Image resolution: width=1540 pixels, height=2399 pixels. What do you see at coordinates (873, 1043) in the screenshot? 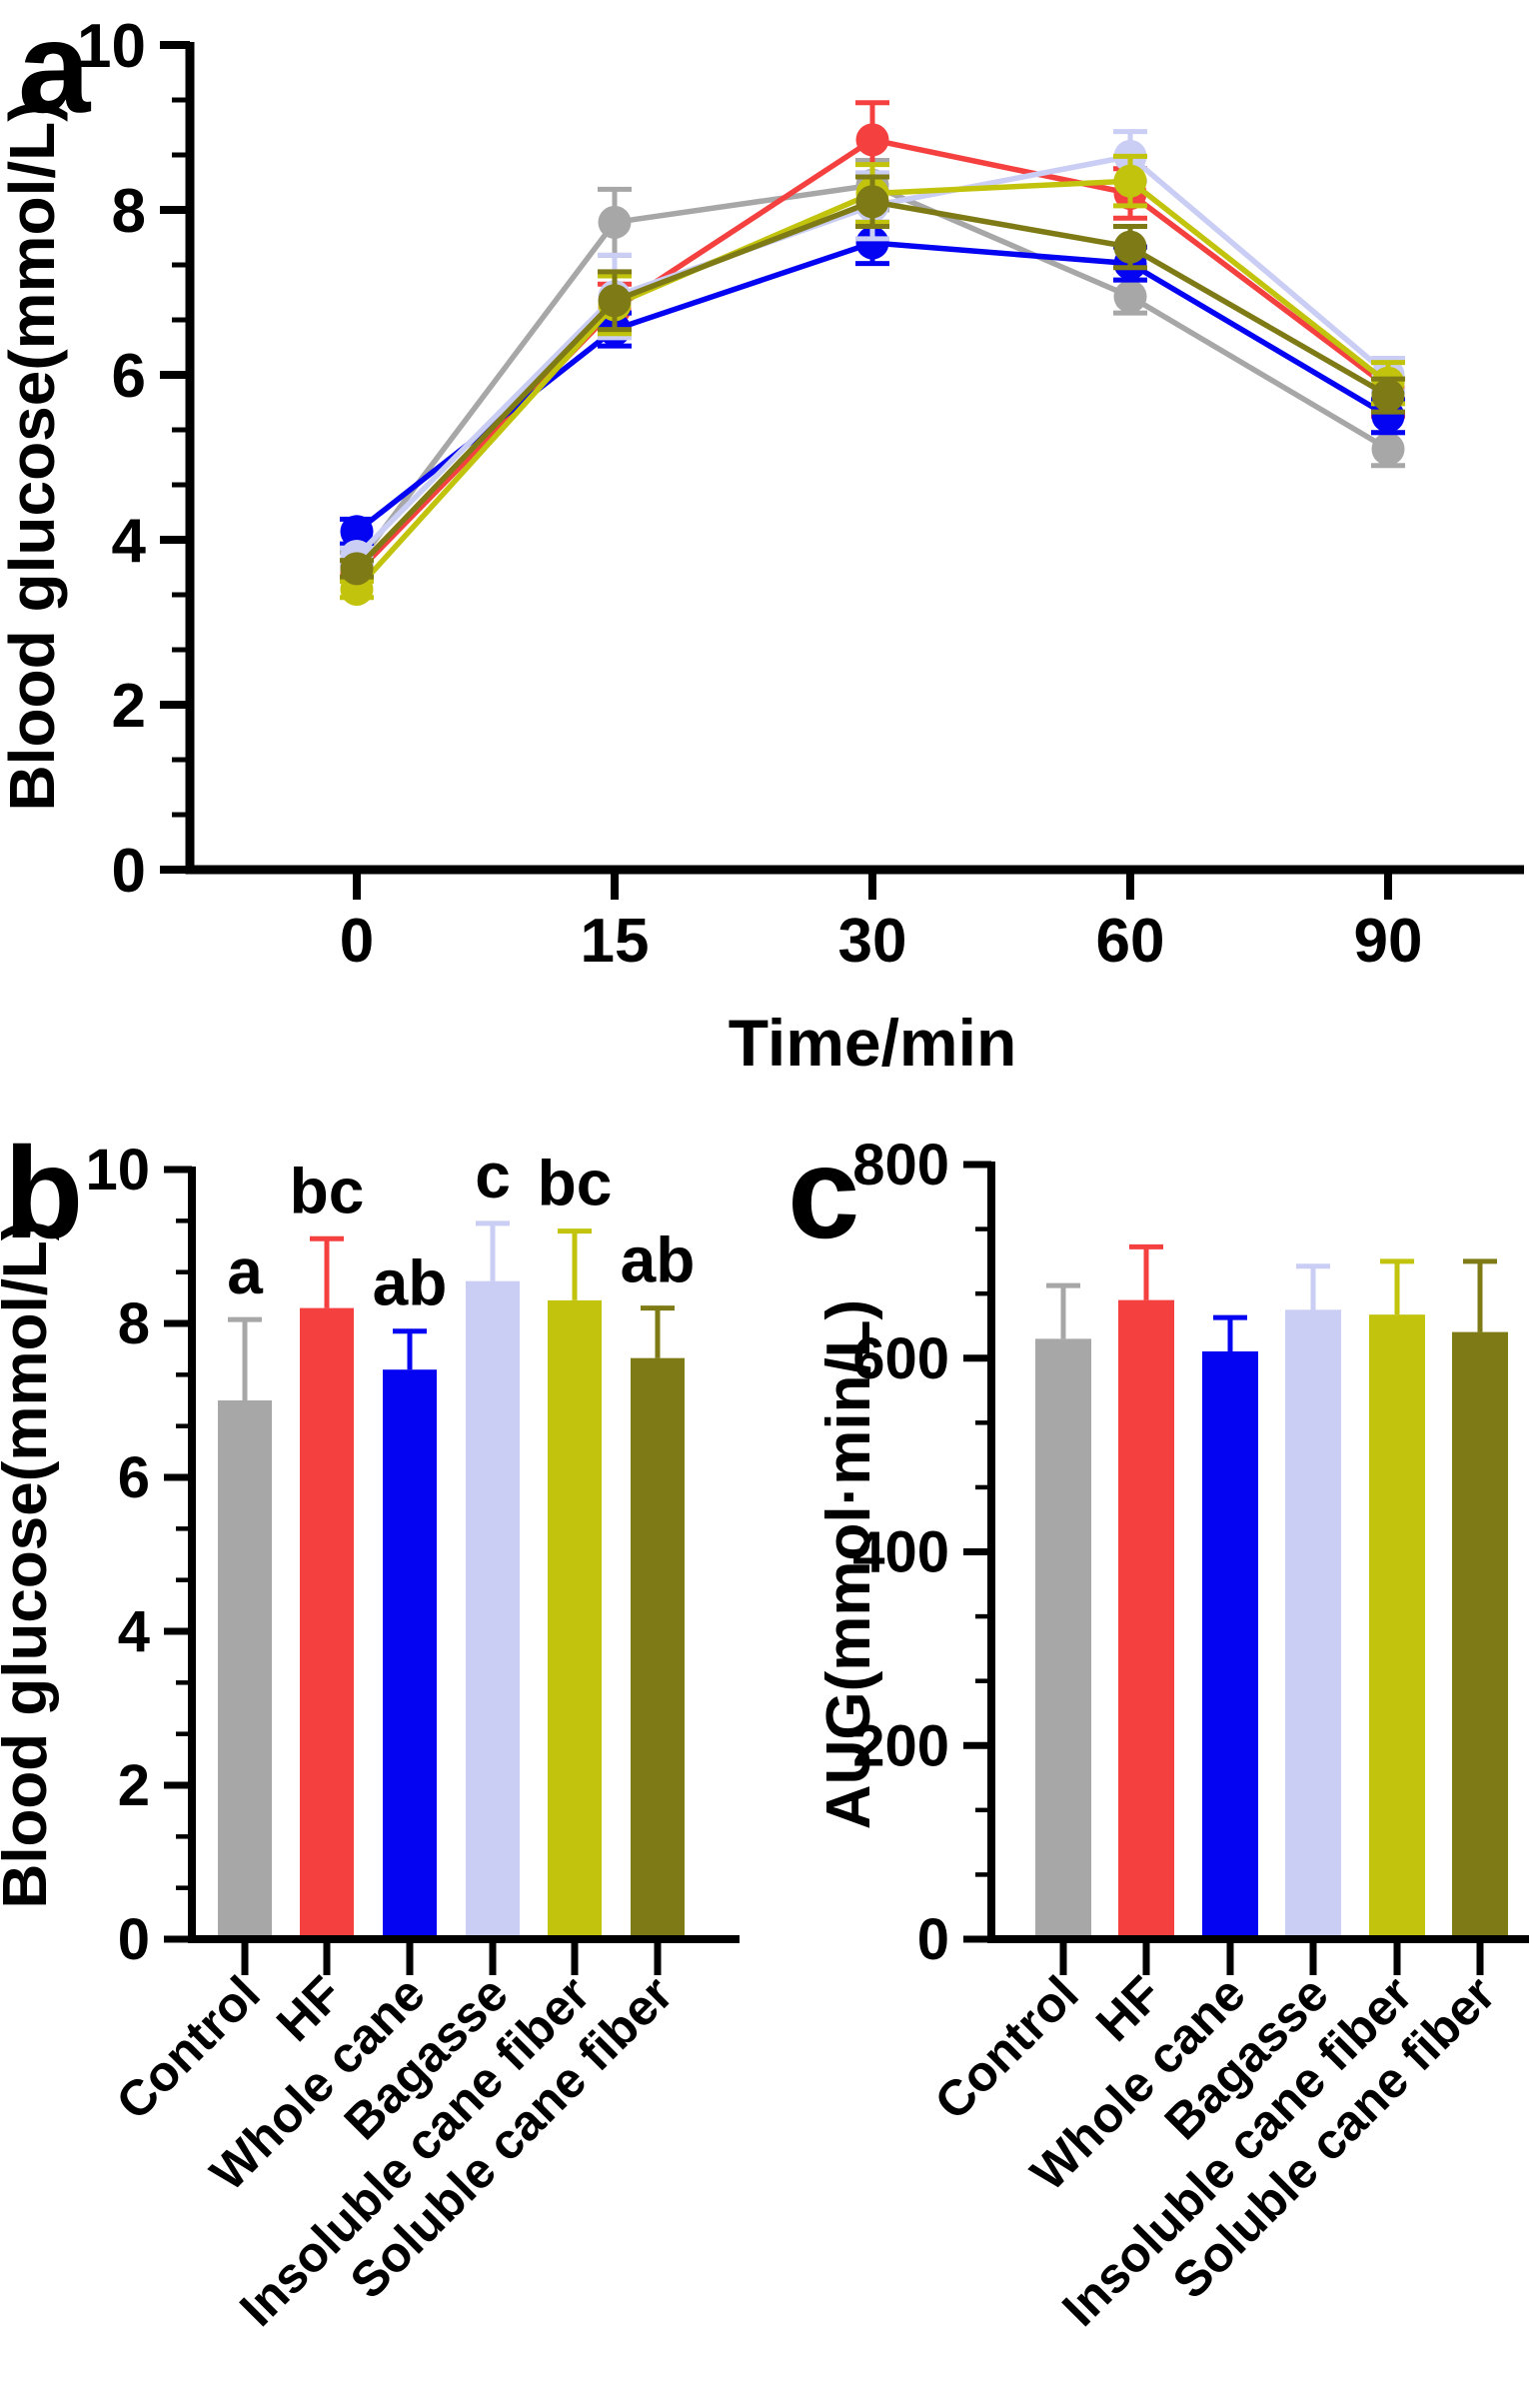
I see `x-axis-title: Time/min` at bounding box center [873, 1043].